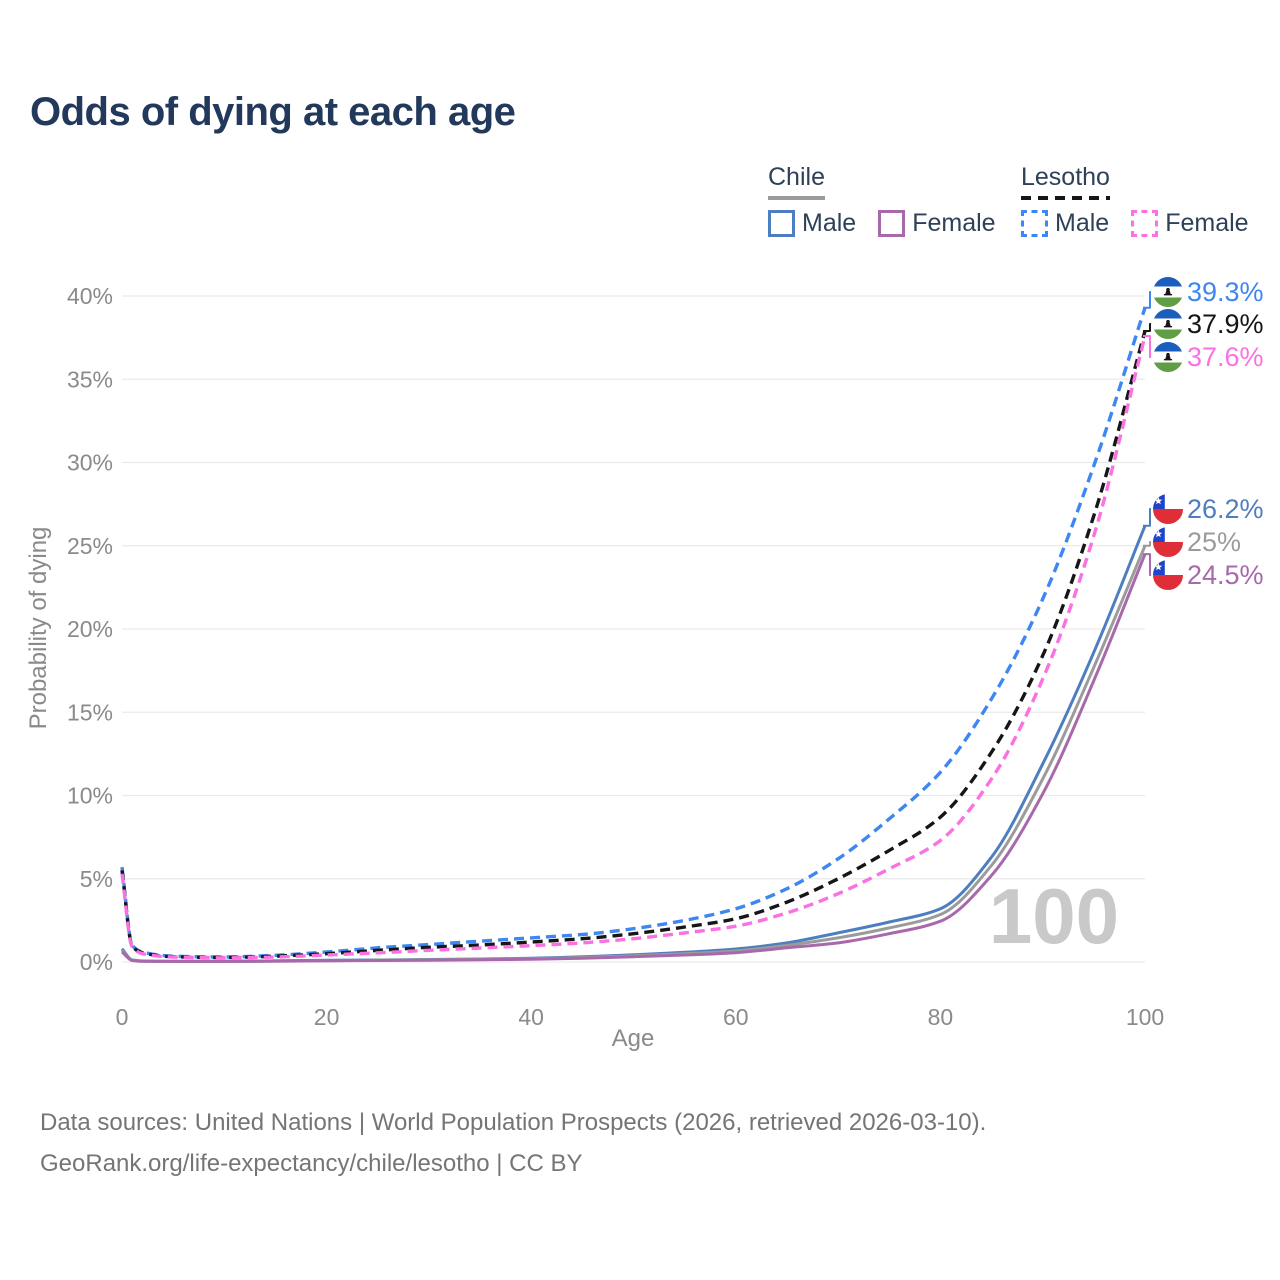  I want to click on x-tick-label: 80, so click(941, 1017).